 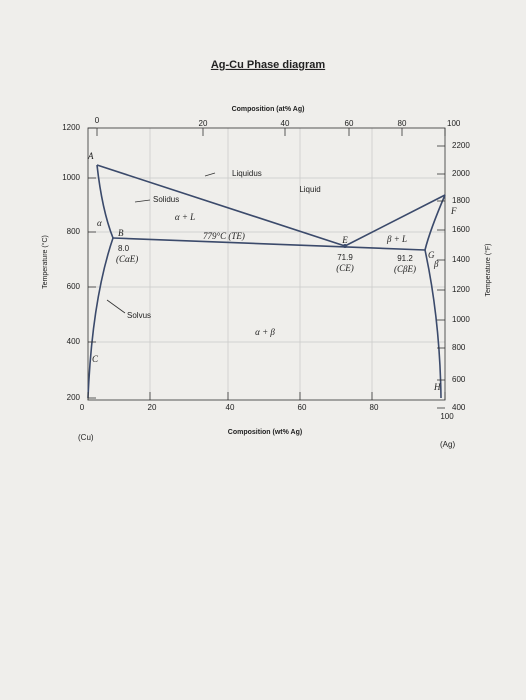 I want to click on point-label: H, so click(x=437, y=387).